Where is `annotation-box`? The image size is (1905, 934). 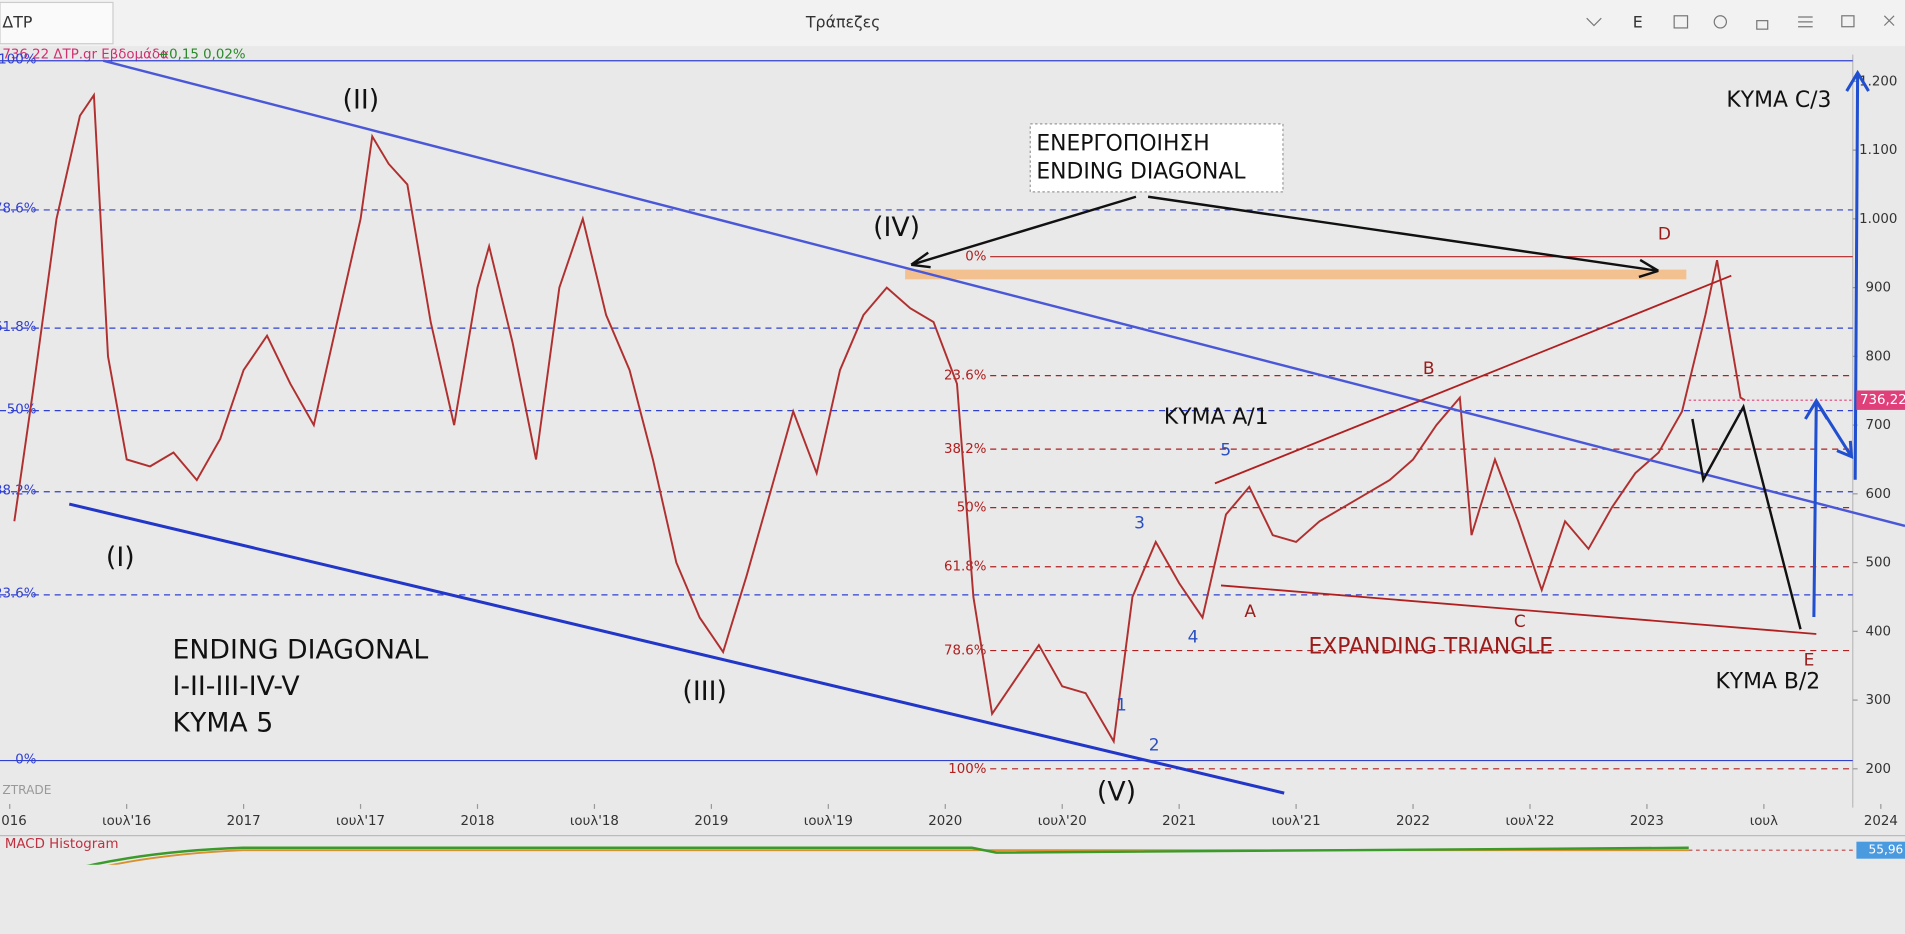 annotation-box is located at coordinates (1156, 158).